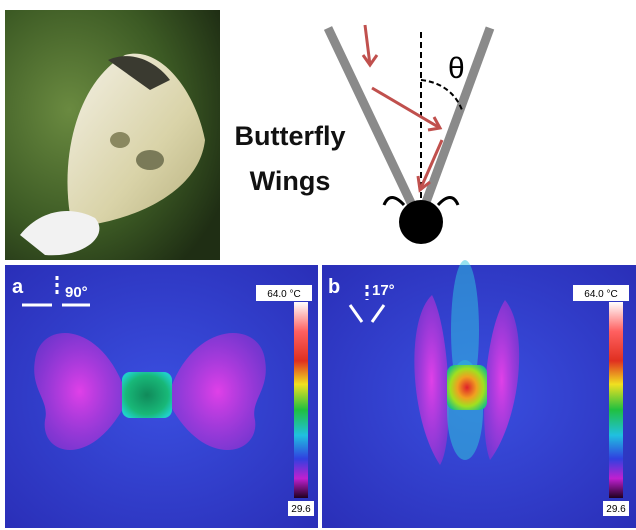 The width and height of the screenshot is (636, 530). What do you see at coordinates (76, 292) in the screenshot?
I see `angle-label: 90°` at bounding box center [76, 292].